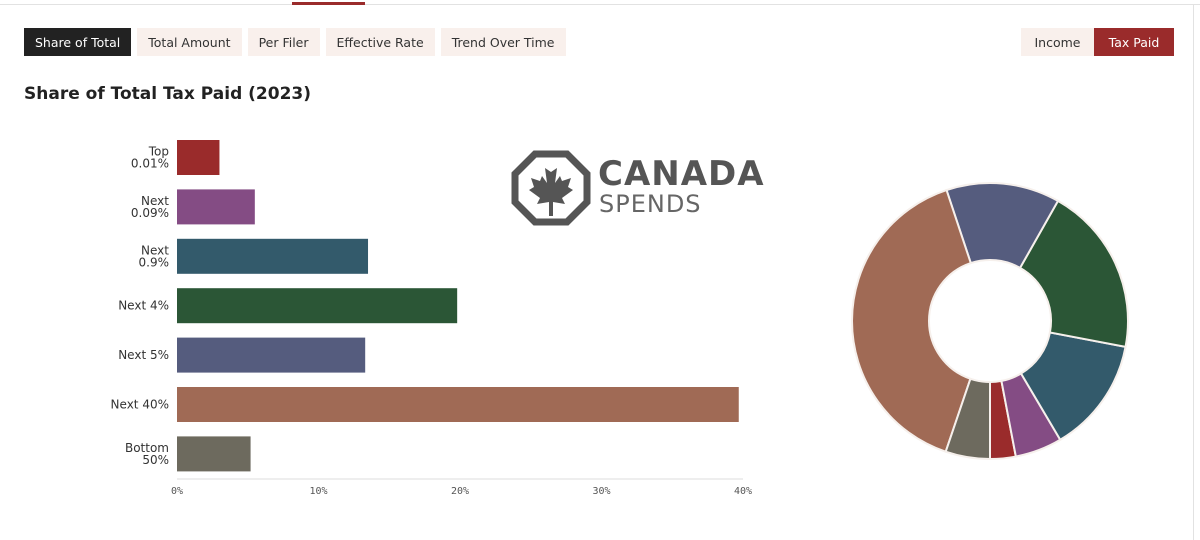 The image size is (1200, 540). I want to click on right-divider, so click(1193, 272).